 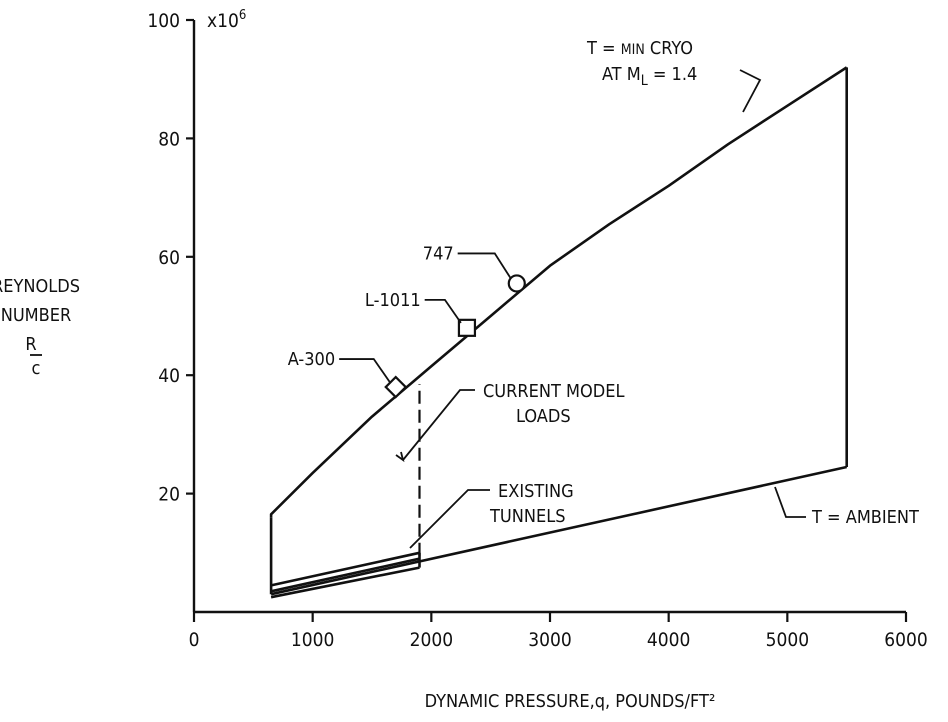 What do you see at coordinates (865, 517) in the screenshot?
I see `ambient-label: T = AMBIENT` at bounding box center [865, 517].